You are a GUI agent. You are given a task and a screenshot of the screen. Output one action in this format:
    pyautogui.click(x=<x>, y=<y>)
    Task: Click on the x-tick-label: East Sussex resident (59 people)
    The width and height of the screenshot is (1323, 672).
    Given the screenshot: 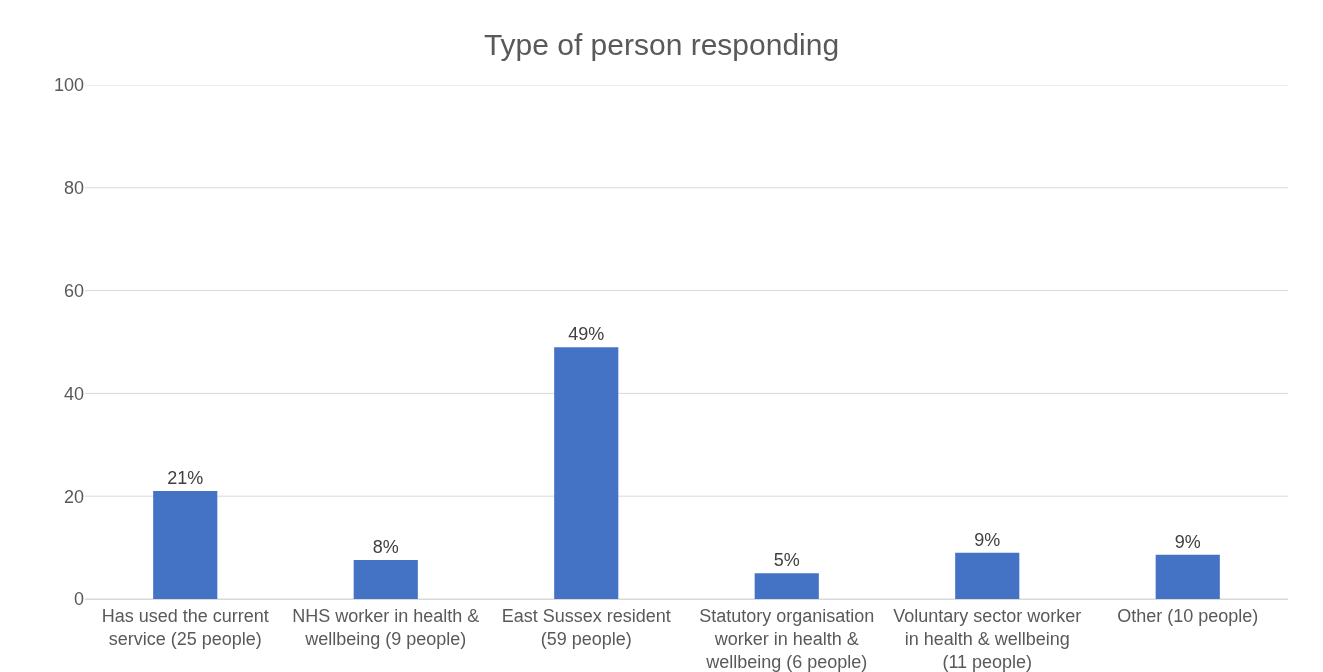 What is the action you would take?
    pyautogui.click(x=586, y=627)
    